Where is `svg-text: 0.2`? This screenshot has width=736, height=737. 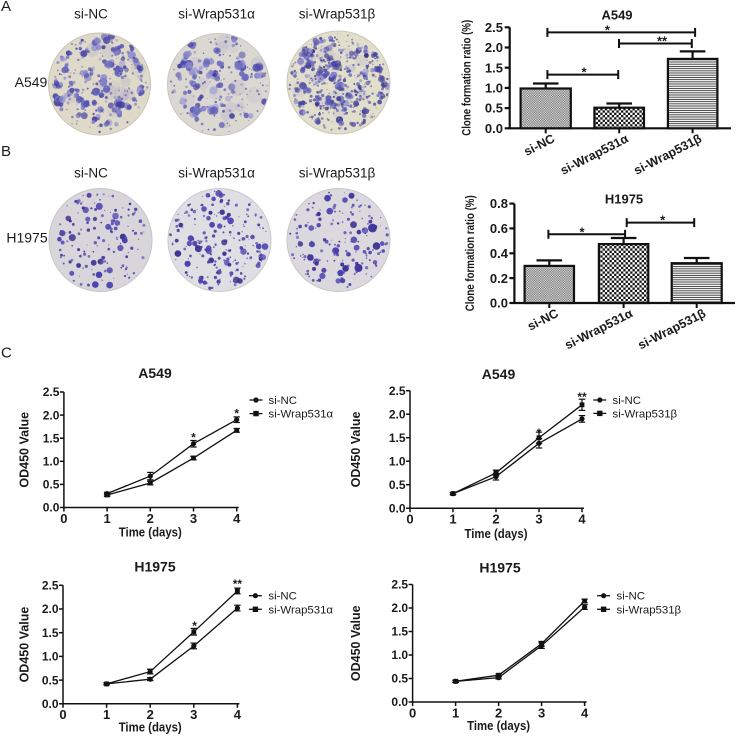
svg-text: 0.2 is located at coordinates (499, 278).